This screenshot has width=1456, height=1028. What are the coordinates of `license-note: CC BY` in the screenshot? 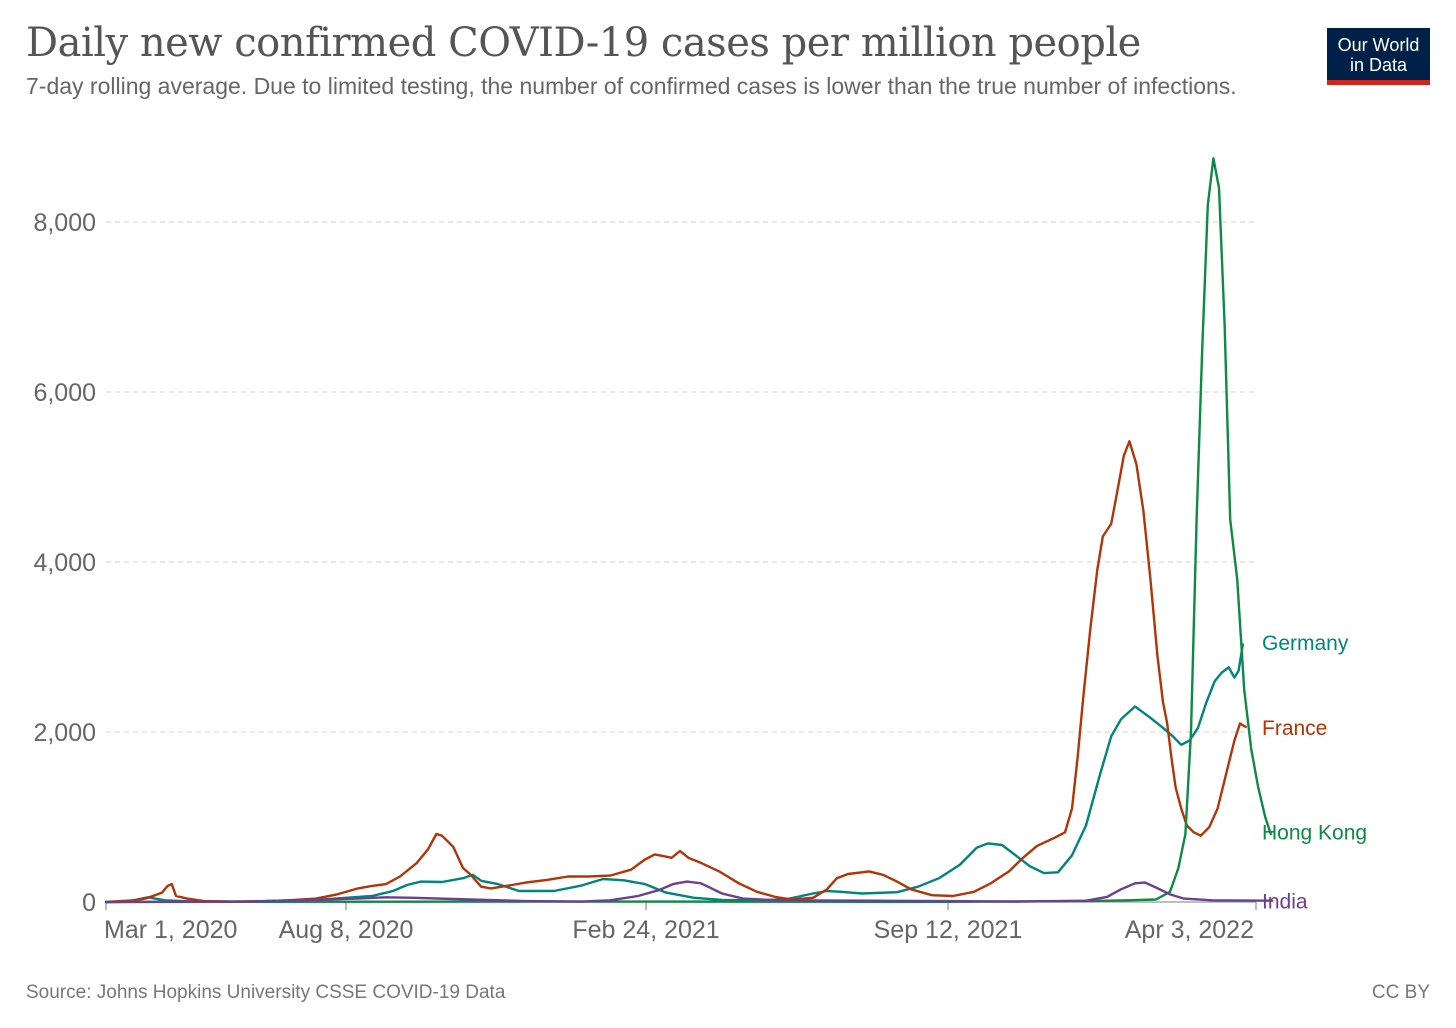 It's located at (1400, 992).